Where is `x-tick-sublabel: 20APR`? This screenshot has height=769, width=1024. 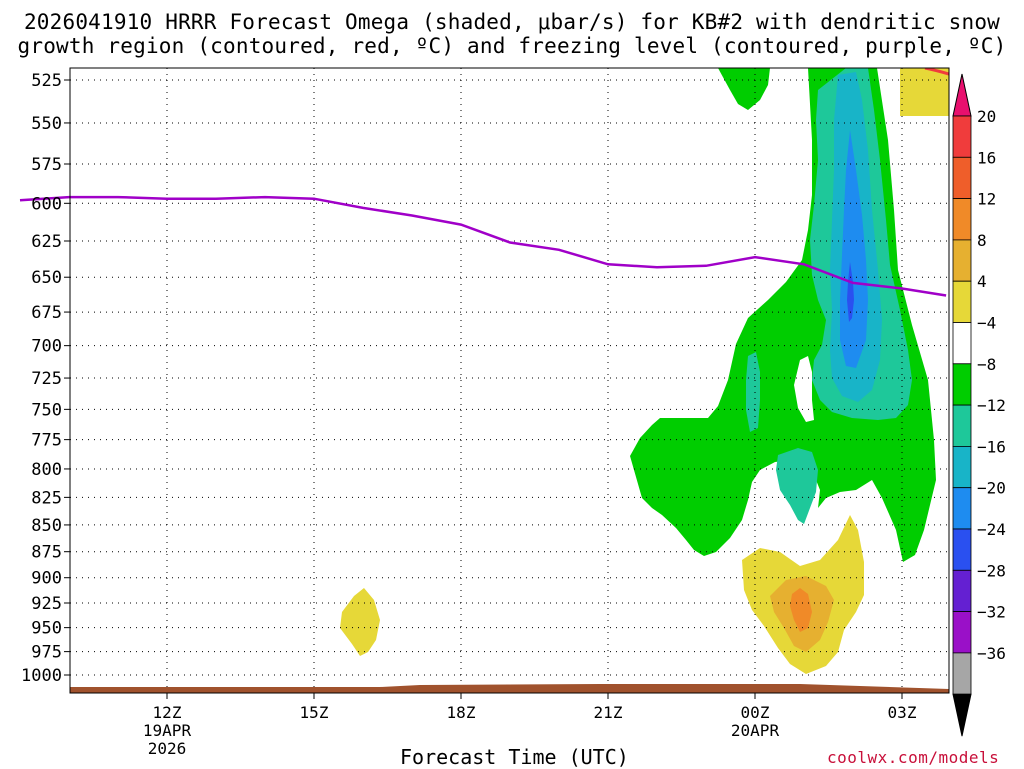
x-tick-sublabel: 20APR is located at coordinates (755, 730).